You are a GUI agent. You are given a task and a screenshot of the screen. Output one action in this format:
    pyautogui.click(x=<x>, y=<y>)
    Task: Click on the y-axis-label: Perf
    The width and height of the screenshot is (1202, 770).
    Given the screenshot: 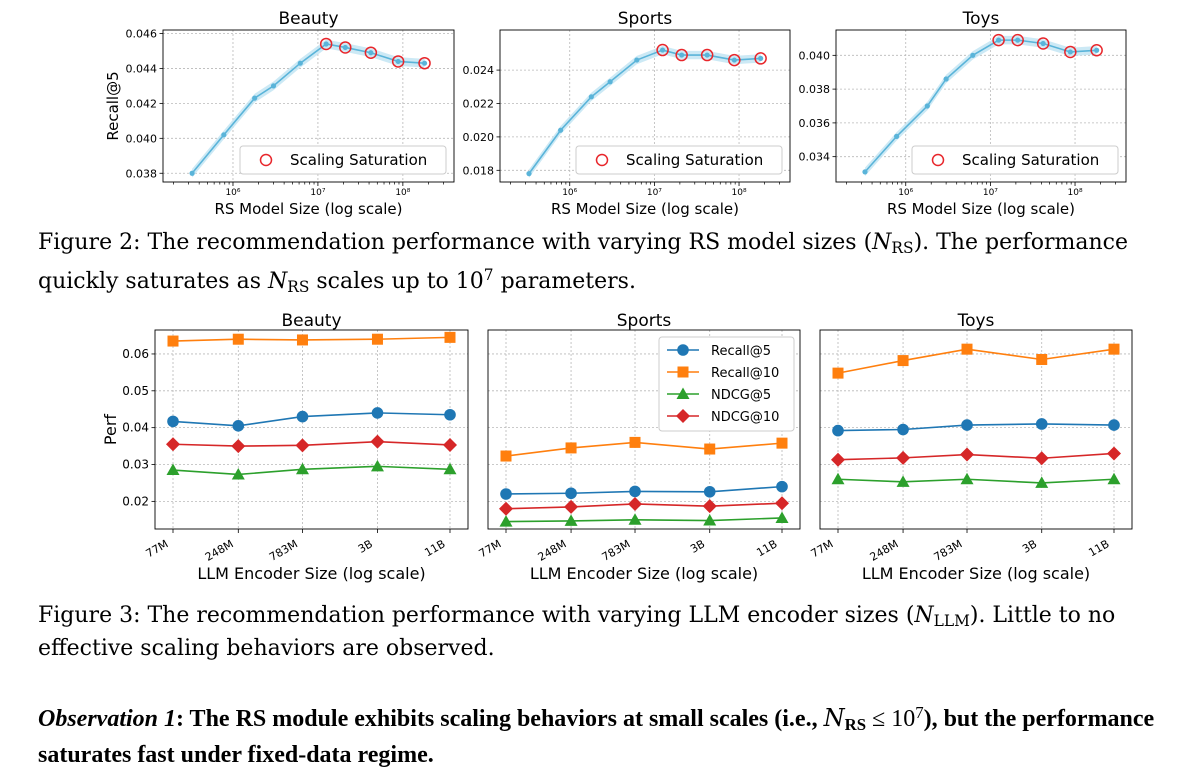 What is the action you would take?
    pyautogui.click(x=110, y=430)
    